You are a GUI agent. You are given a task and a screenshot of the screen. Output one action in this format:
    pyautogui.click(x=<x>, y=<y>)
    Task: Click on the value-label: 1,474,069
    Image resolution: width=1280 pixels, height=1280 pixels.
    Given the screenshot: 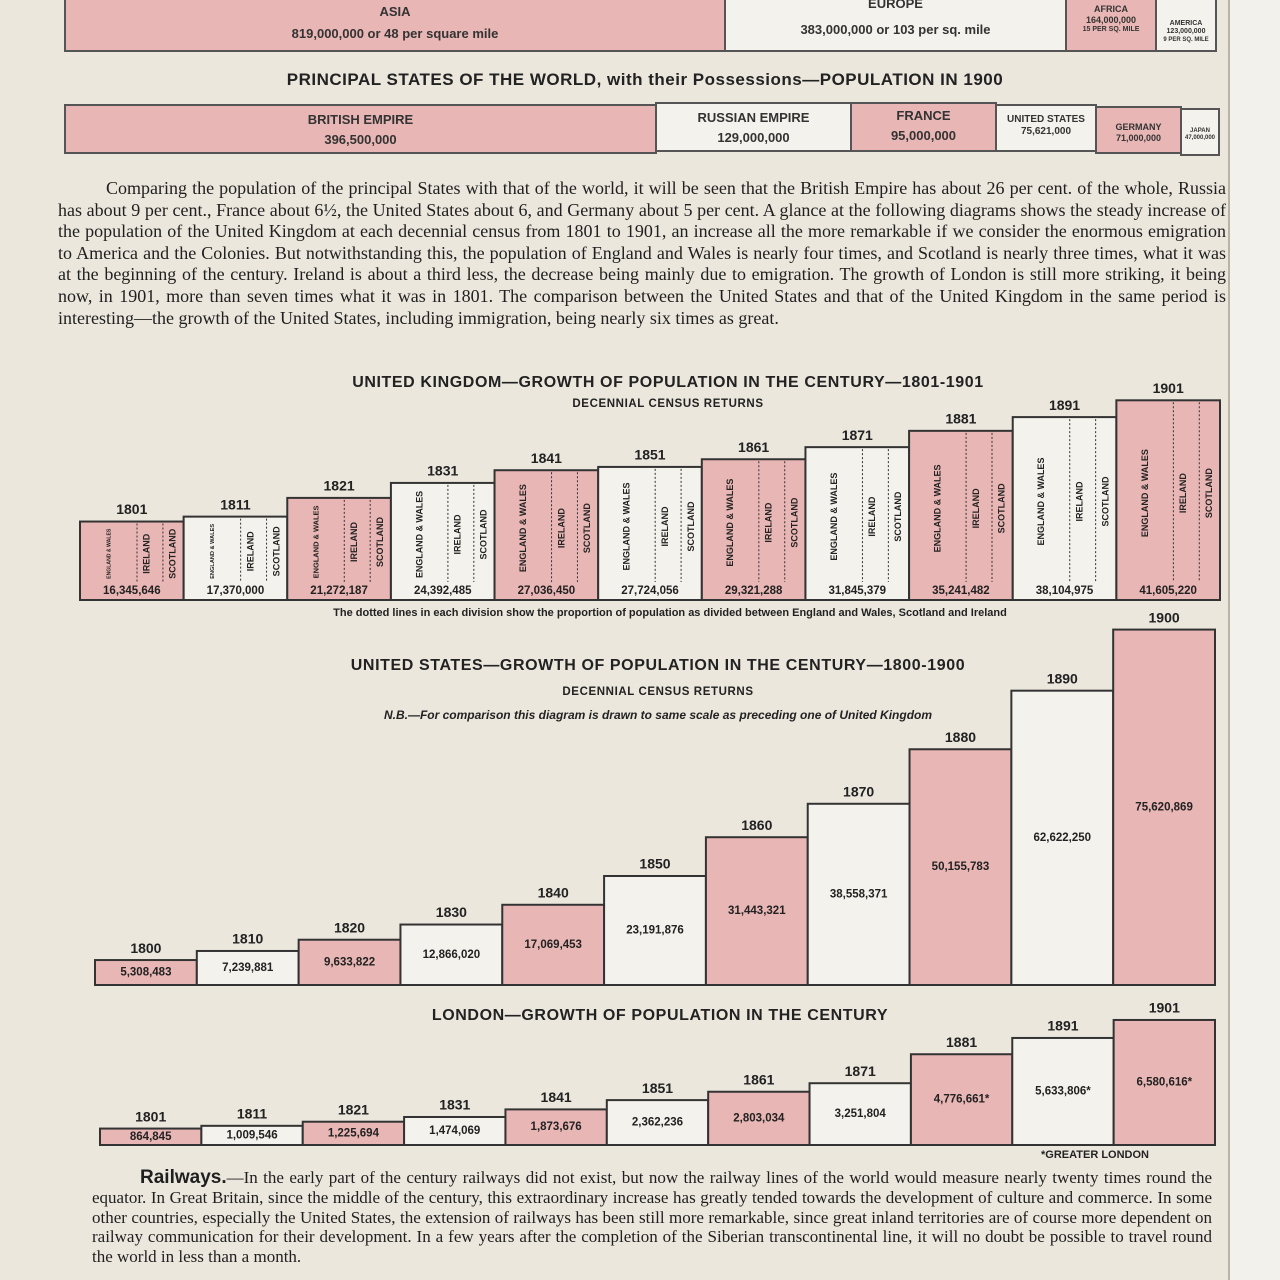 What is the action you would take?
    pyautogui.click(x=454, y=1131)
    